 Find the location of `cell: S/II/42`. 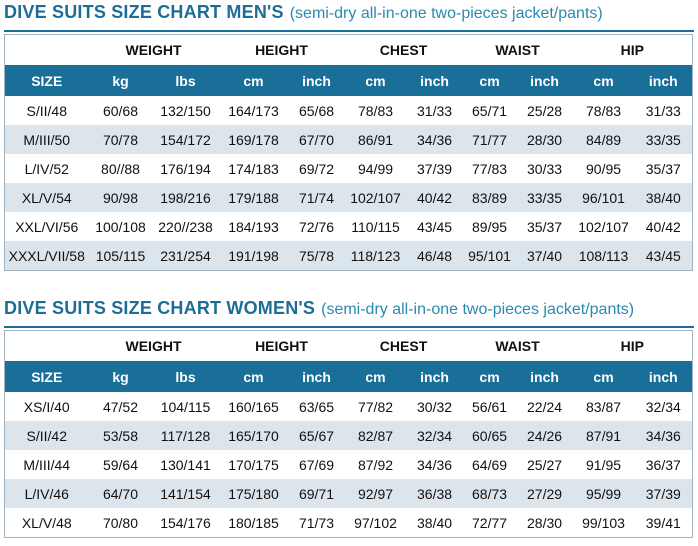

cell: S/II/42 is located at coordinates (46, 435).